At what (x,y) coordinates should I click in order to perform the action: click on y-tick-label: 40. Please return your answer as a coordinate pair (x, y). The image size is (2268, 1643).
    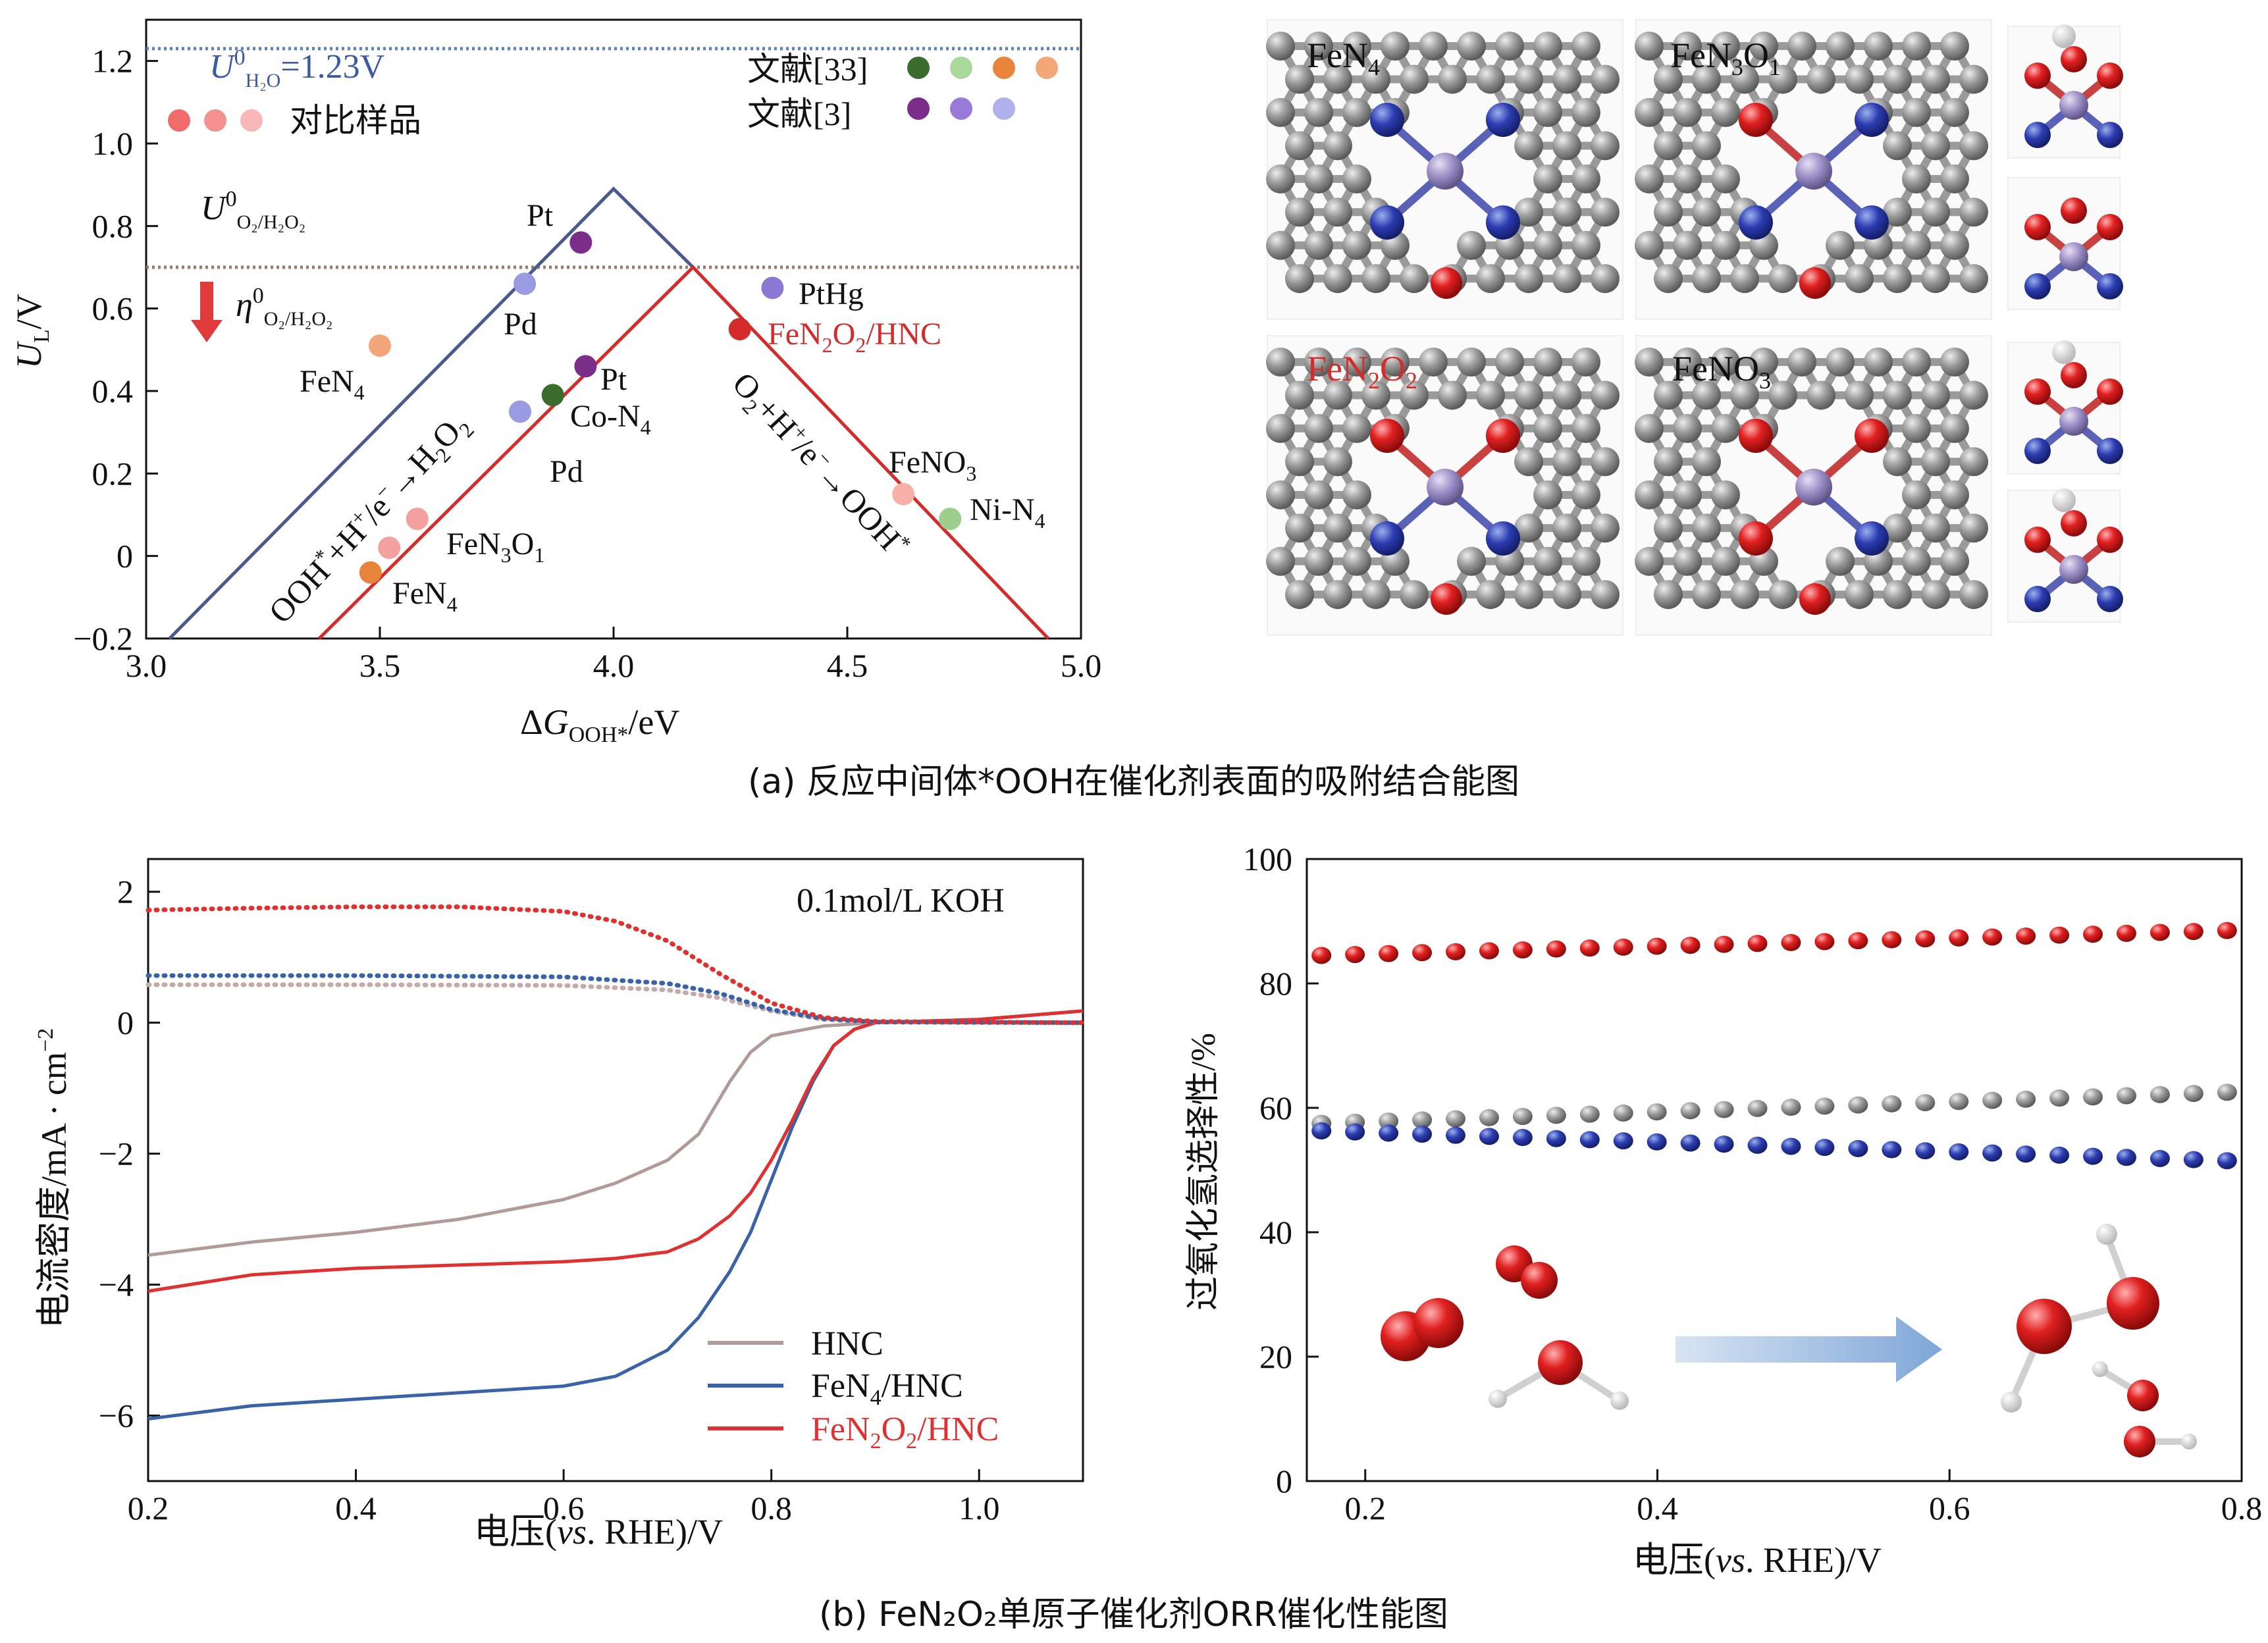
    Looking at the image, I should click on (1275, 1233).